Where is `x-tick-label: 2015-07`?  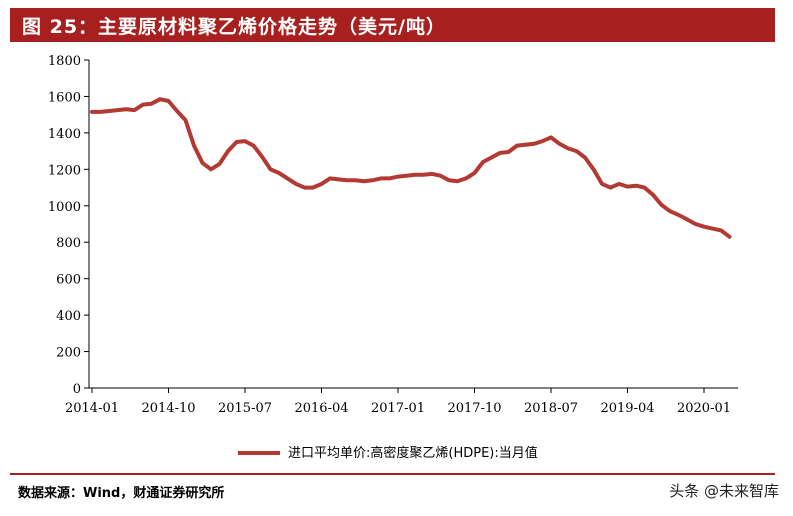
x-tick-label: 2015-07 is located at coordinates (245, 408).